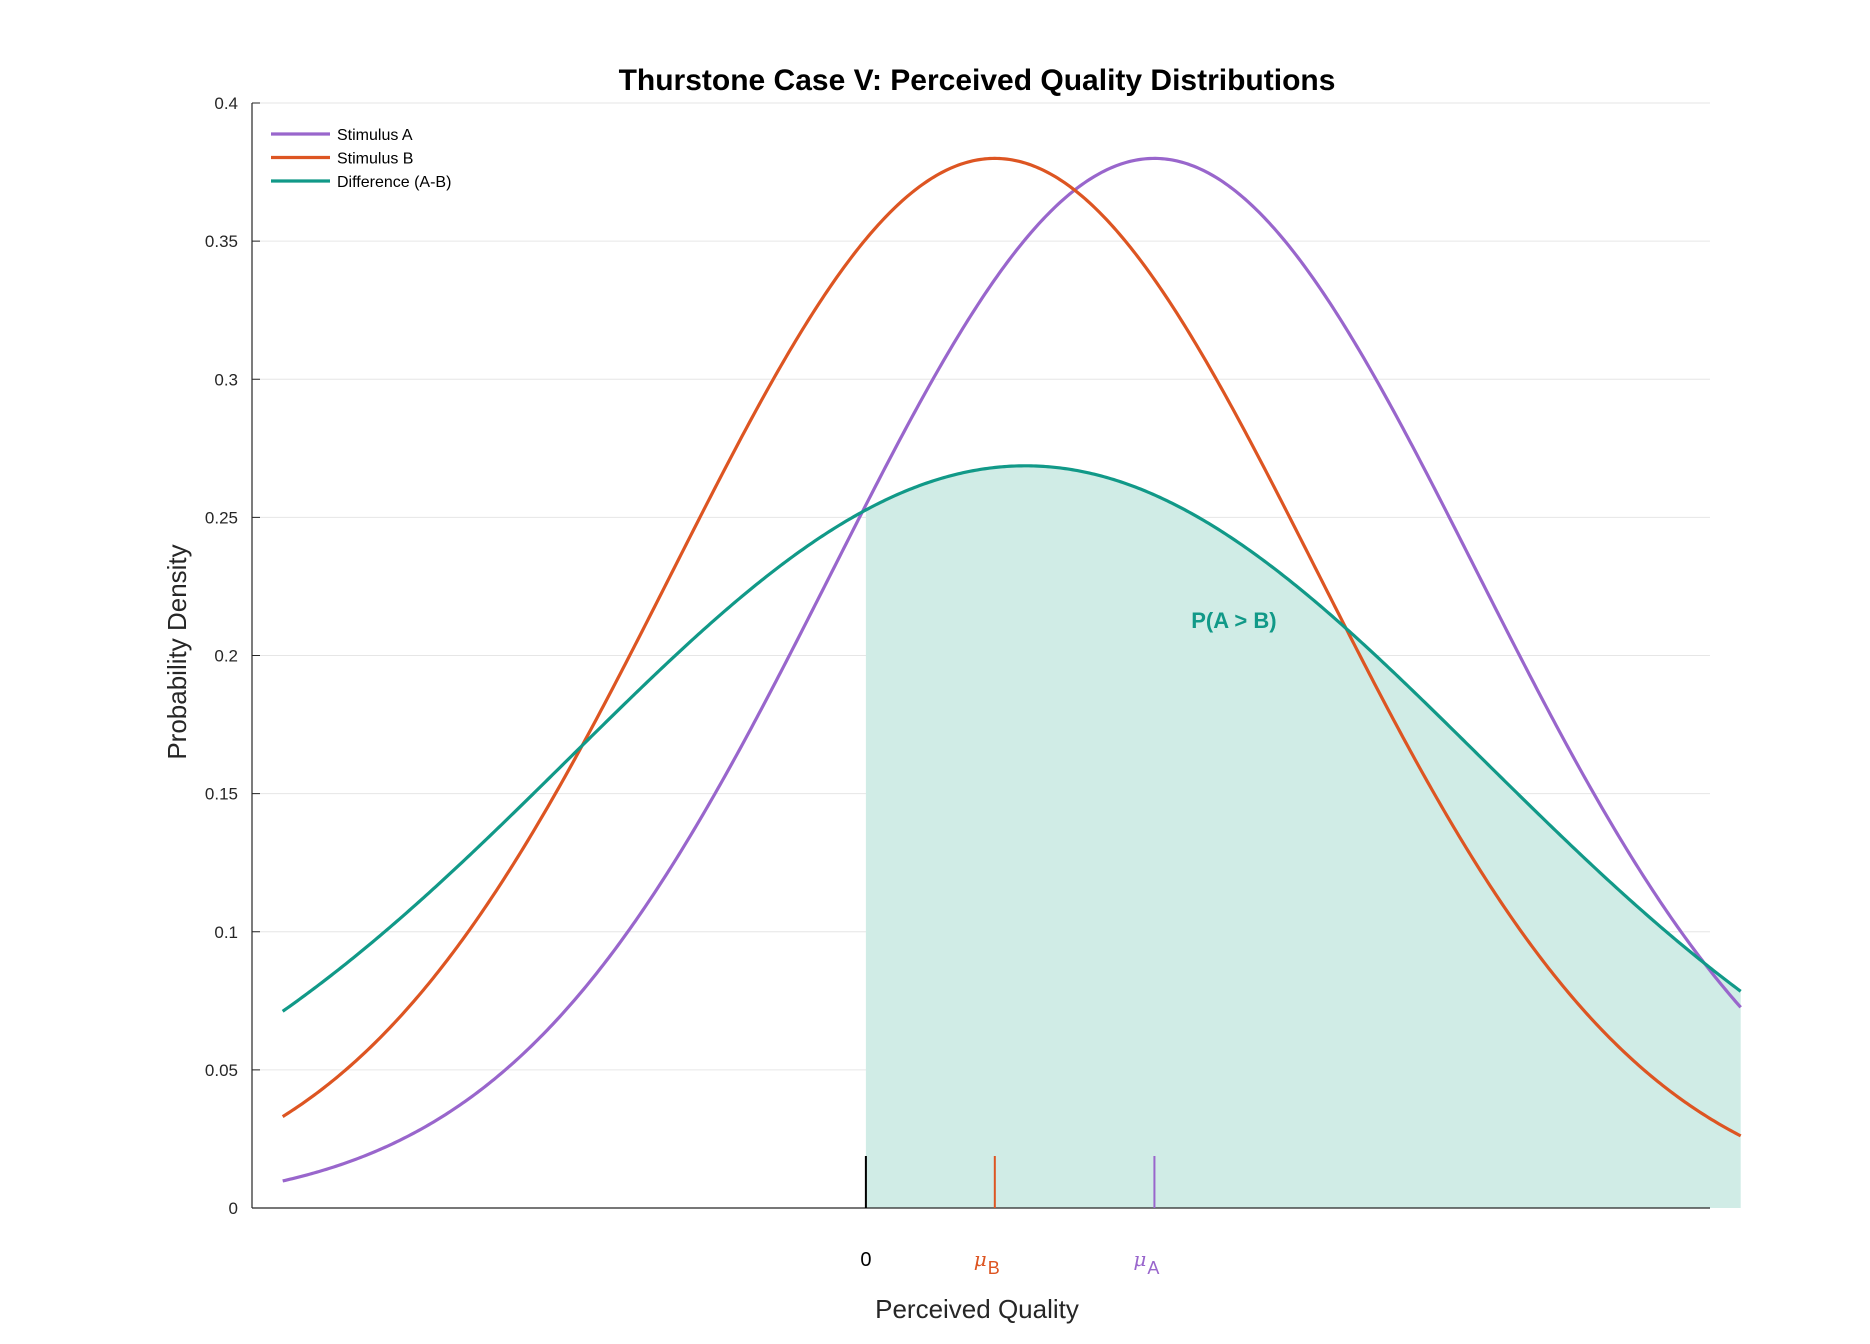  What do you see at coordinates (375, 135) in the screenshot?
I see `legend-entry: Stimulus A` at bounding box center [375, 135].